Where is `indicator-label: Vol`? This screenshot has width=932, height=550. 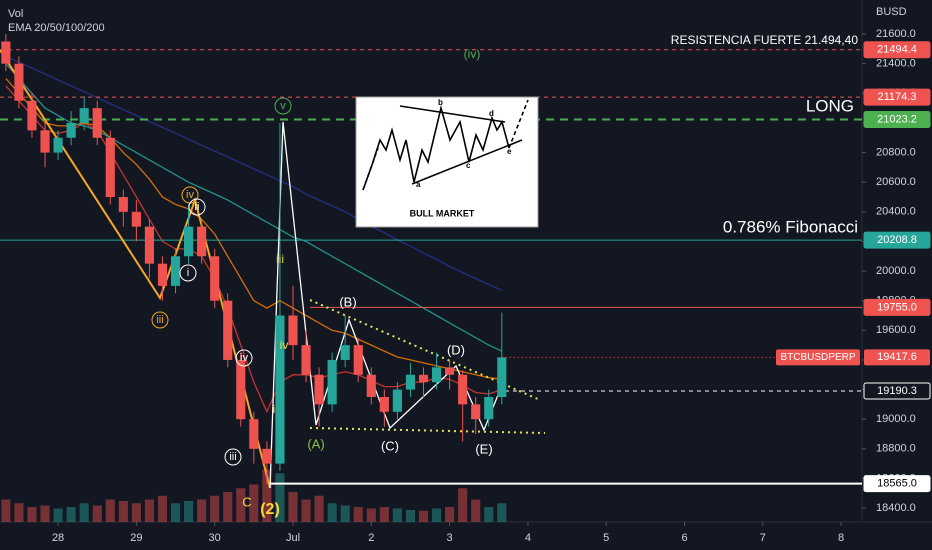 indicator-label: Vol is located at coordinates (15, 14).